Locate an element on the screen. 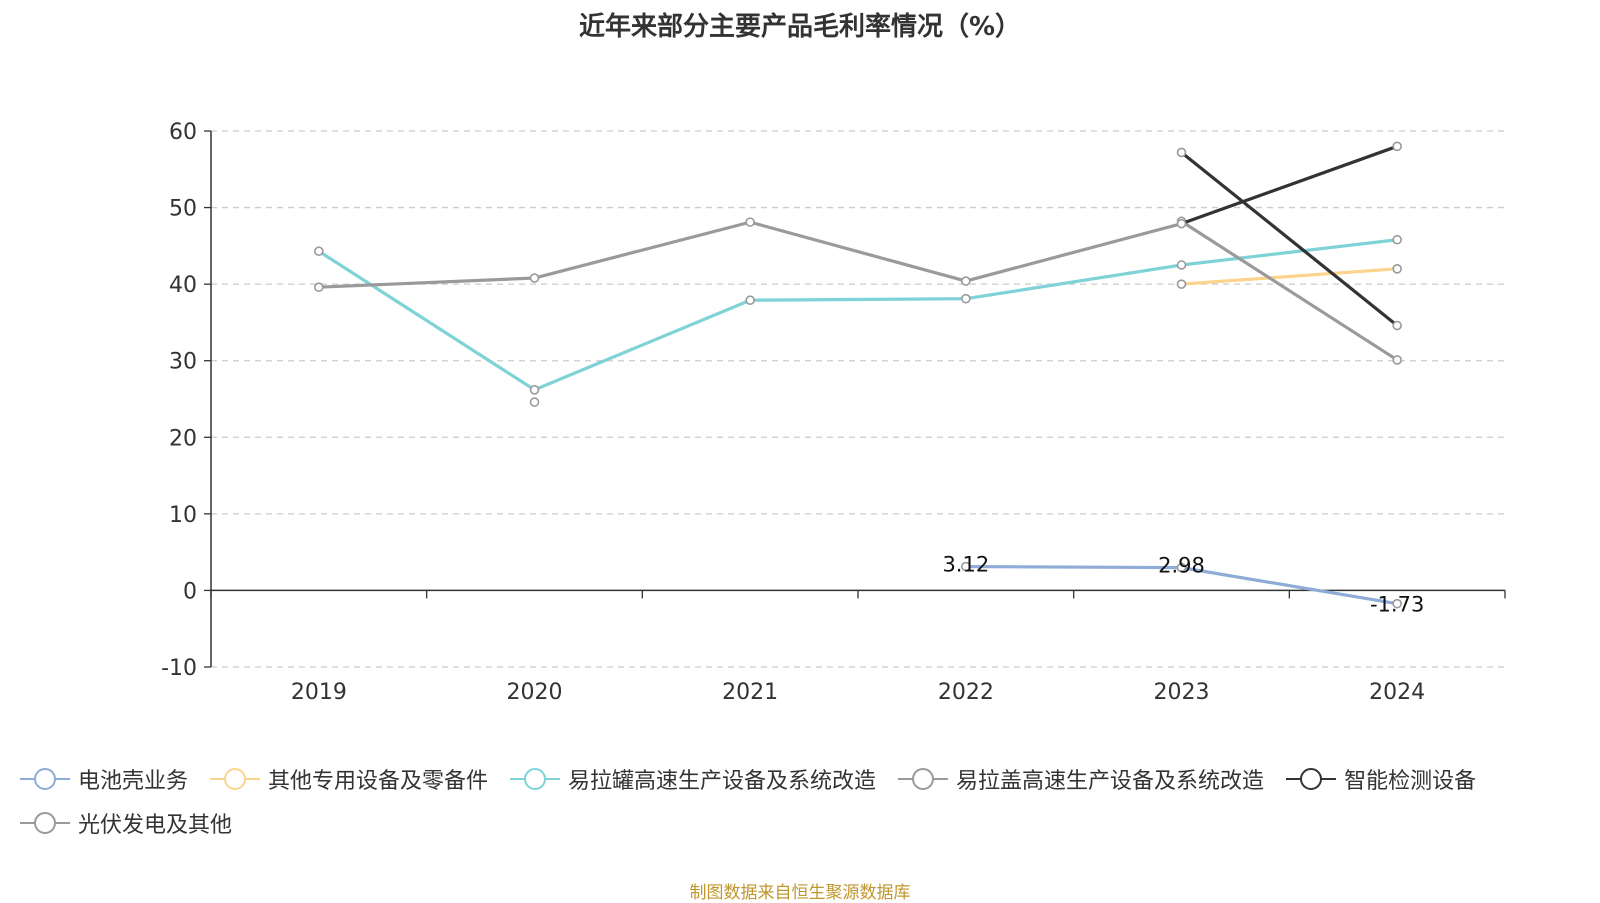  x-tick-label: 2024 is located at coordinates (1397, 692).